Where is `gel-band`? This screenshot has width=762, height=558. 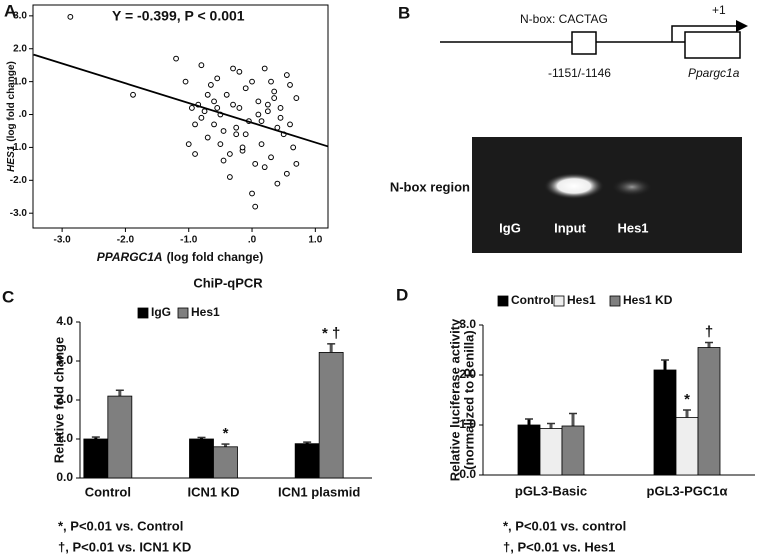
gel-band is located at coordinates (632, 187).